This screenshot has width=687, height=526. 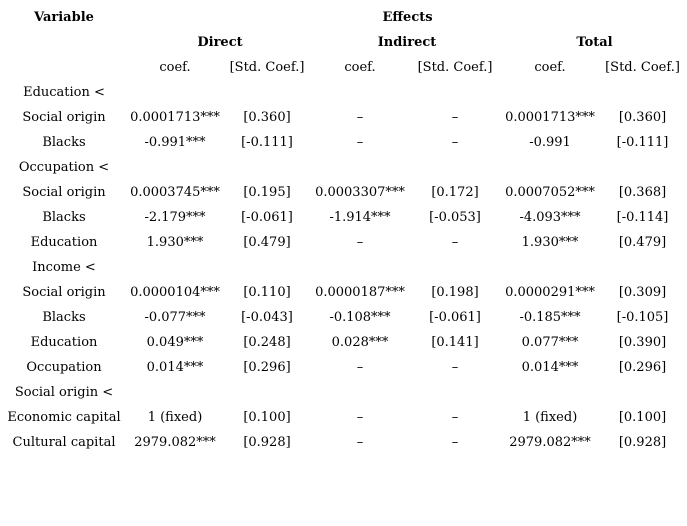 What do you see at coordinates (642, 292) in the screenshot?
I see `total-std-coef-cell: [0.309]` at bounding box center [642, 292].